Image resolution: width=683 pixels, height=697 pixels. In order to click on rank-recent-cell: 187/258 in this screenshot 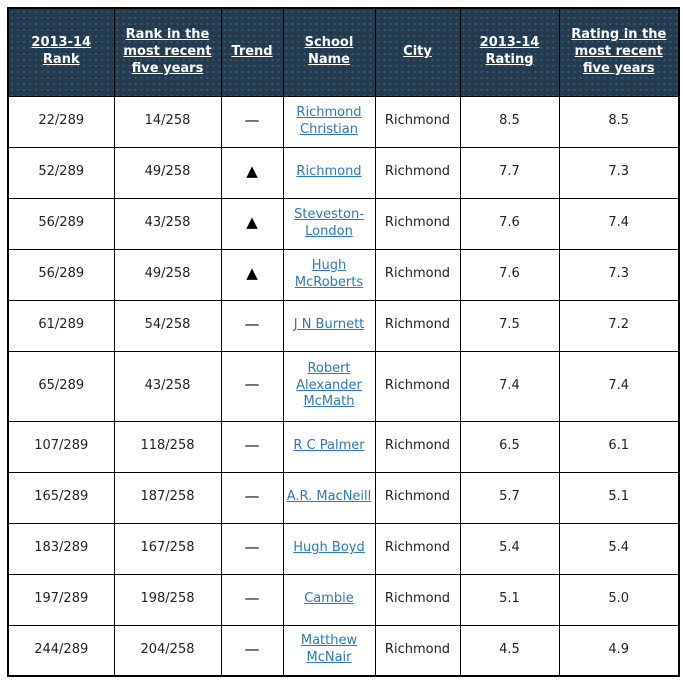, I will do `click(167, 497)`.